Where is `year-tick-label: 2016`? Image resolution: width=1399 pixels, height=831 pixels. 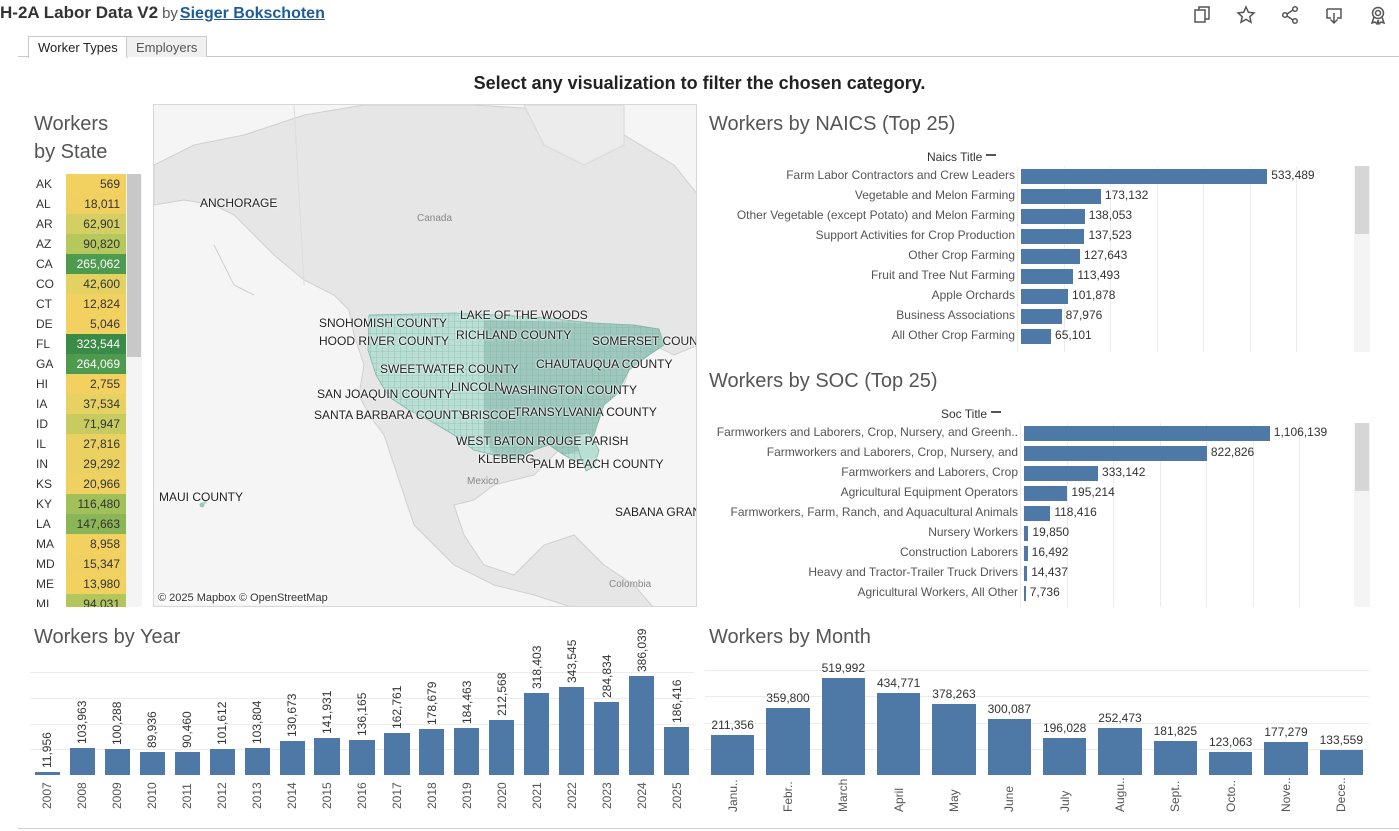
year-tick-label: 2016 is located at coordinates (362, 795).